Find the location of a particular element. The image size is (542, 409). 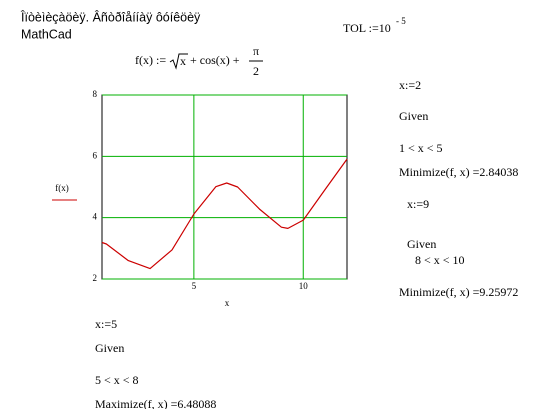

y-tick-label: 8 is located at coordinates (95, 94).